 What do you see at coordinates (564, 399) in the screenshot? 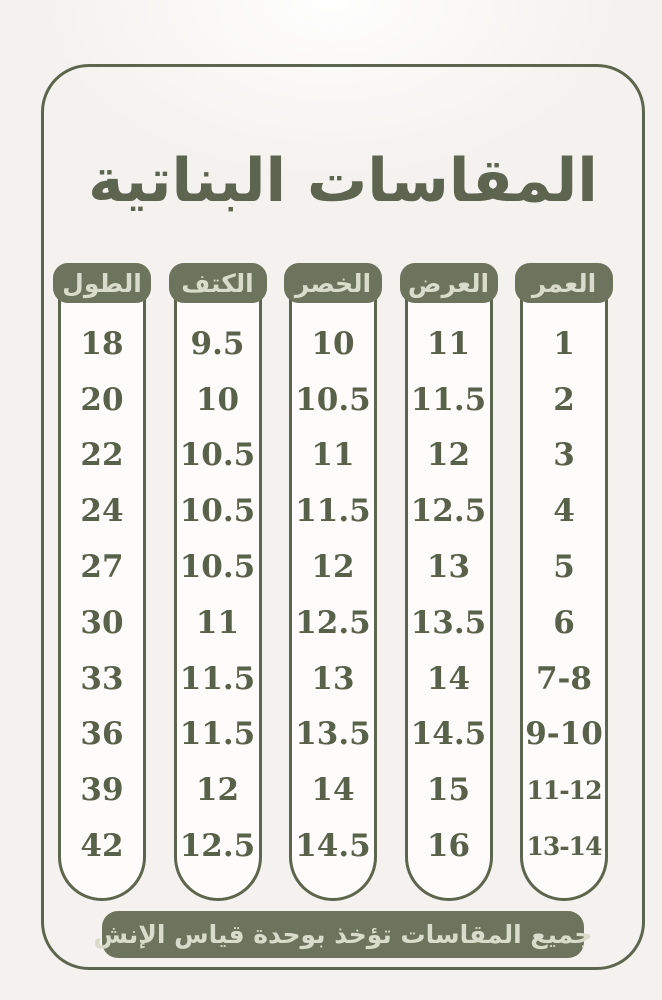
I see `size-cell: 2` at bounding box center [564, 399].